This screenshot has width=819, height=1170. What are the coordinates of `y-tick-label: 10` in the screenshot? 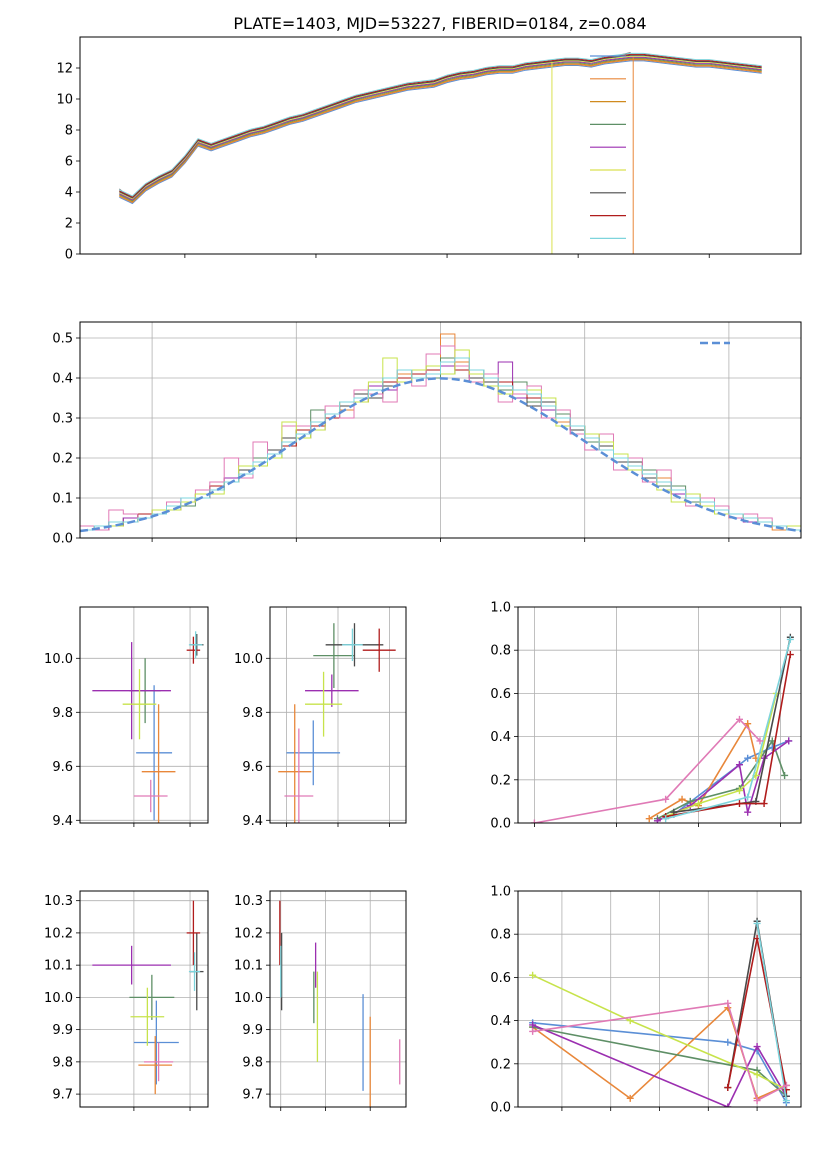 It's located at (64, 100).